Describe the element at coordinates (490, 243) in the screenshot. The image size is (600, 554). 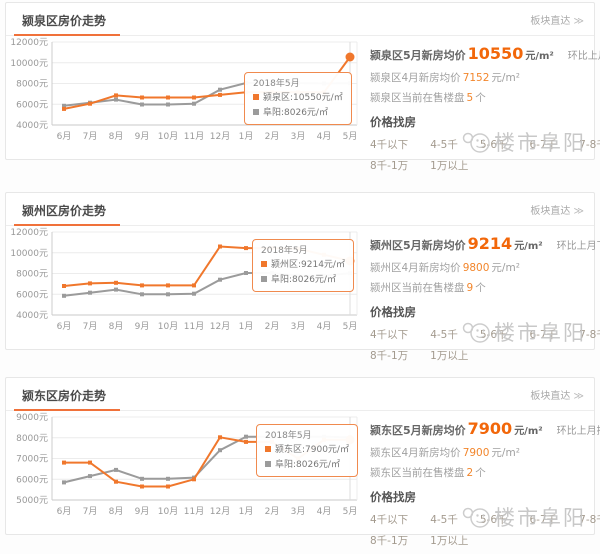
I see `current-price-value: 9214` at that location.